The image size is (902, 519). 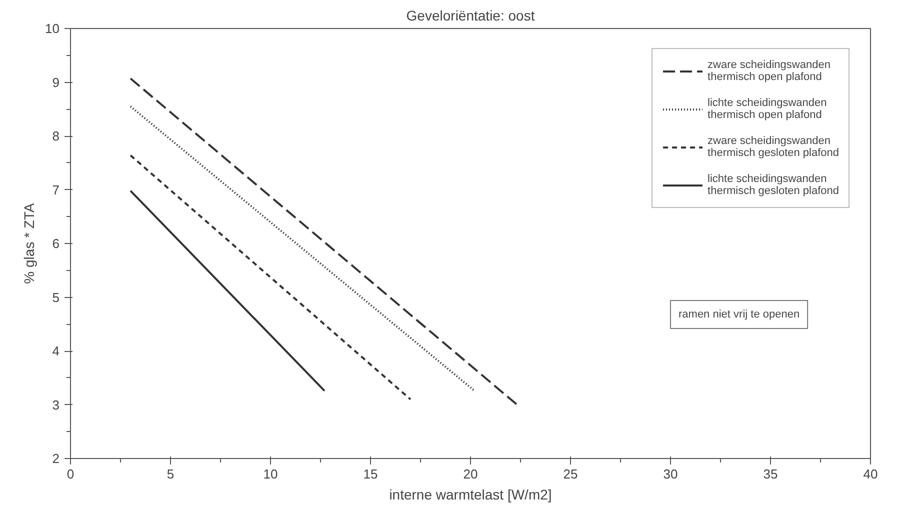 I want to click on y-tick-label: 5, so click(x=56, y=297).